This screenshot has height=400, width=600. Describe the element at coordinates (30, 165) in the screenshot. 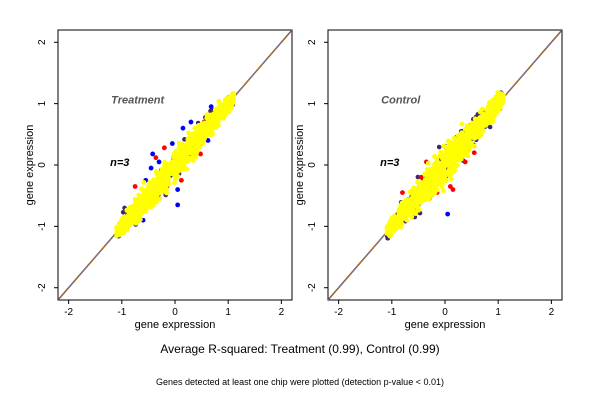

I see `treatment-y-axis-label: gene expression` at that location.